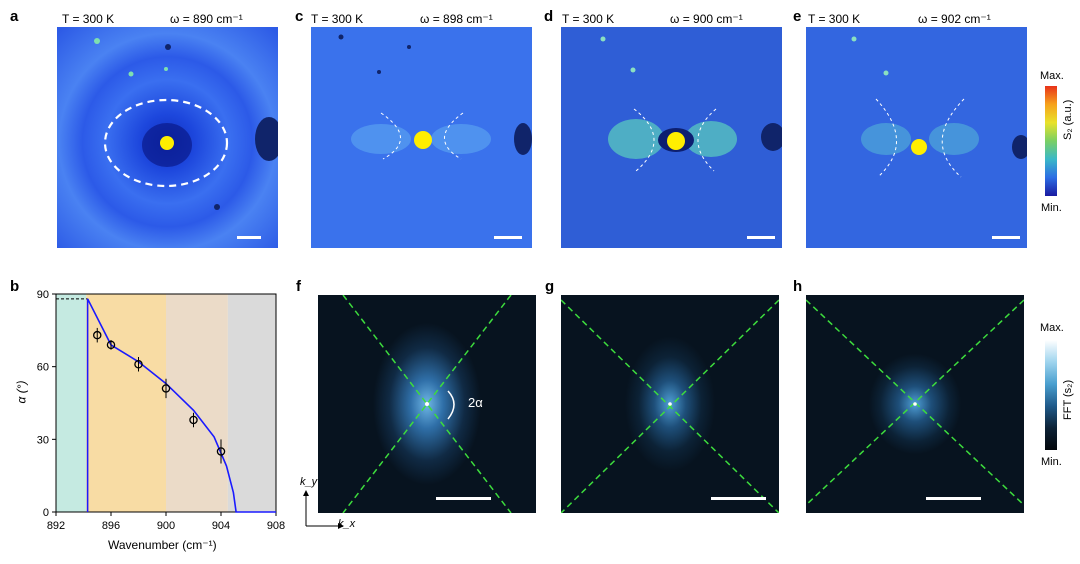  I want to click on x-tick-label: 896, so click(111, 526).